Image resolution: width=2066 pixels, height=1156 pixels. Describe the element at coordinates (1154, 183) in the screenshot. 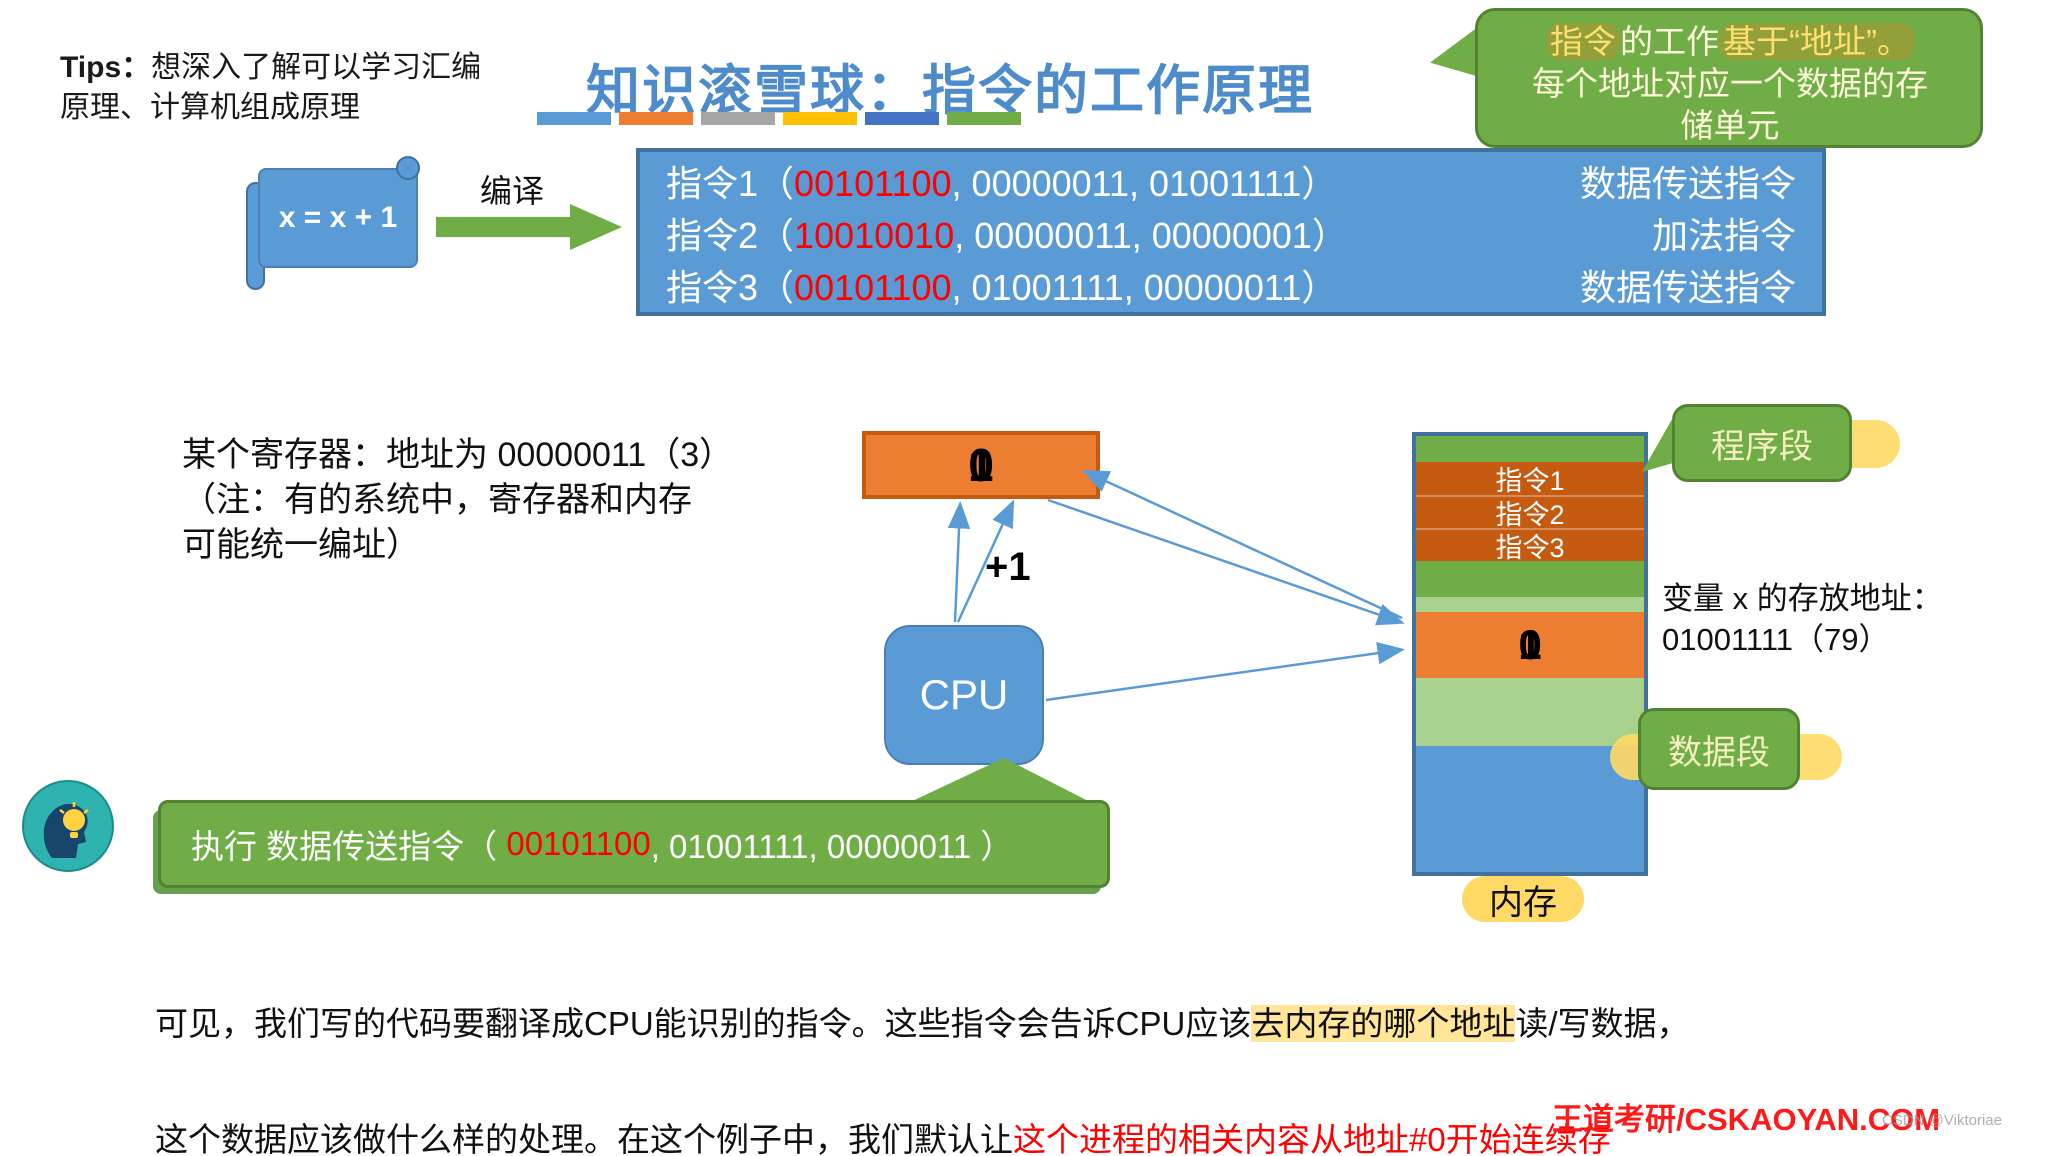

I see `instruction-operands: , 00000011, 01001111）` at that location.